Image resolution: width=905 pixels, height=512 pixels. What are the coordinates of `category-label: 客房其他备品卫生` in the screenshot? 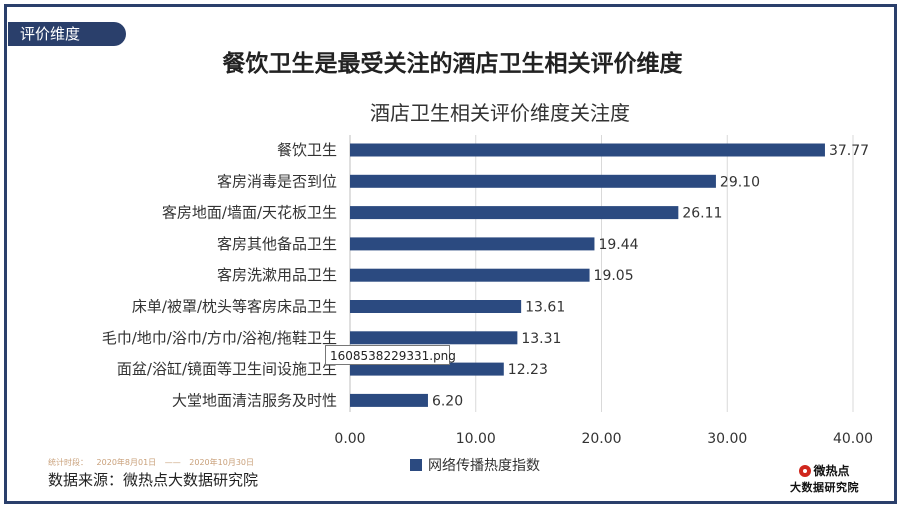 It's located at (277, 244).